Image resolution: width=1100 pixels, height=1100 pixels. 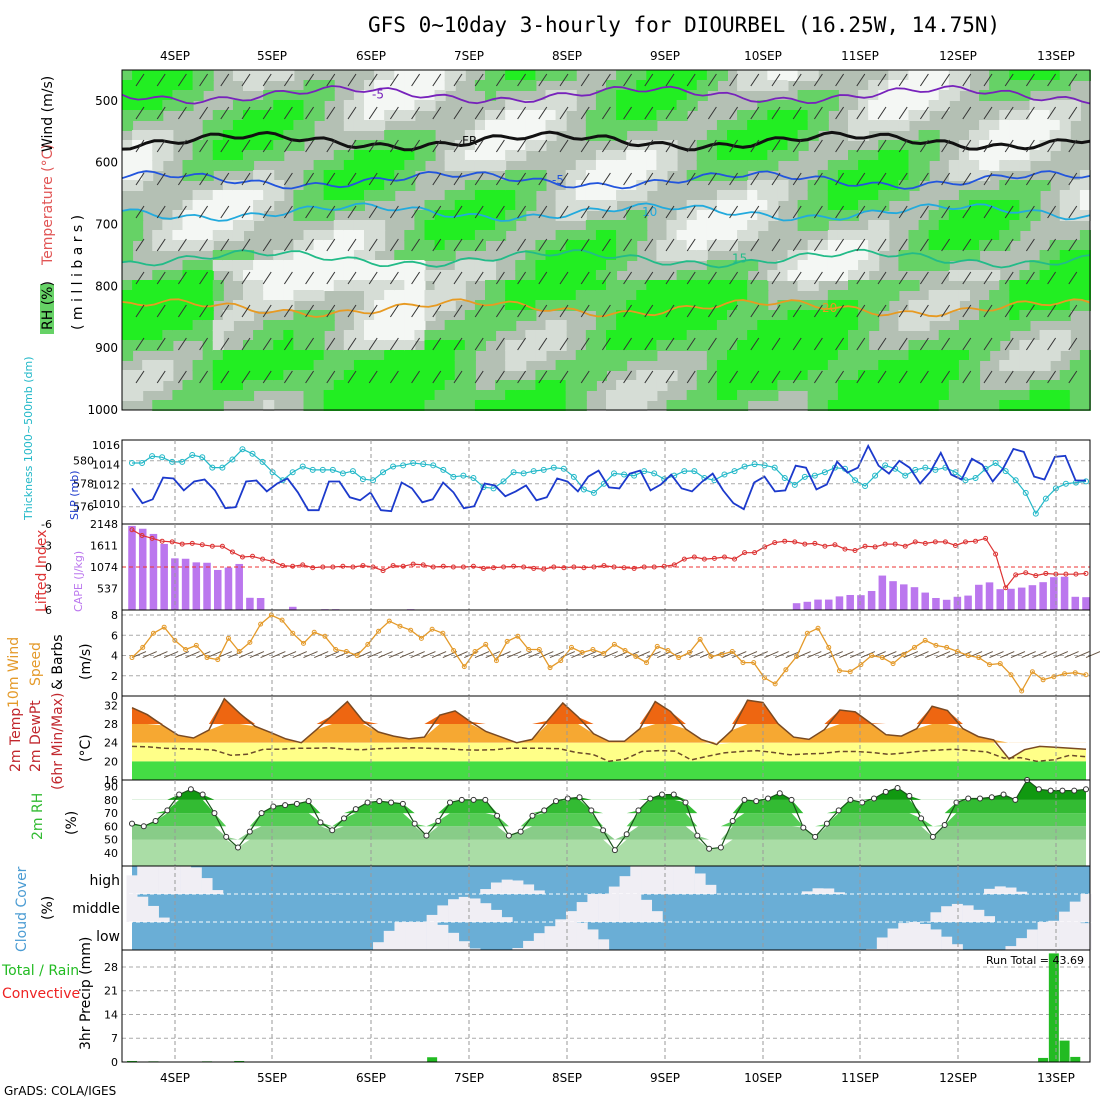 I want to click on wind-label: 10m Wind, so click(x=14, y=672).